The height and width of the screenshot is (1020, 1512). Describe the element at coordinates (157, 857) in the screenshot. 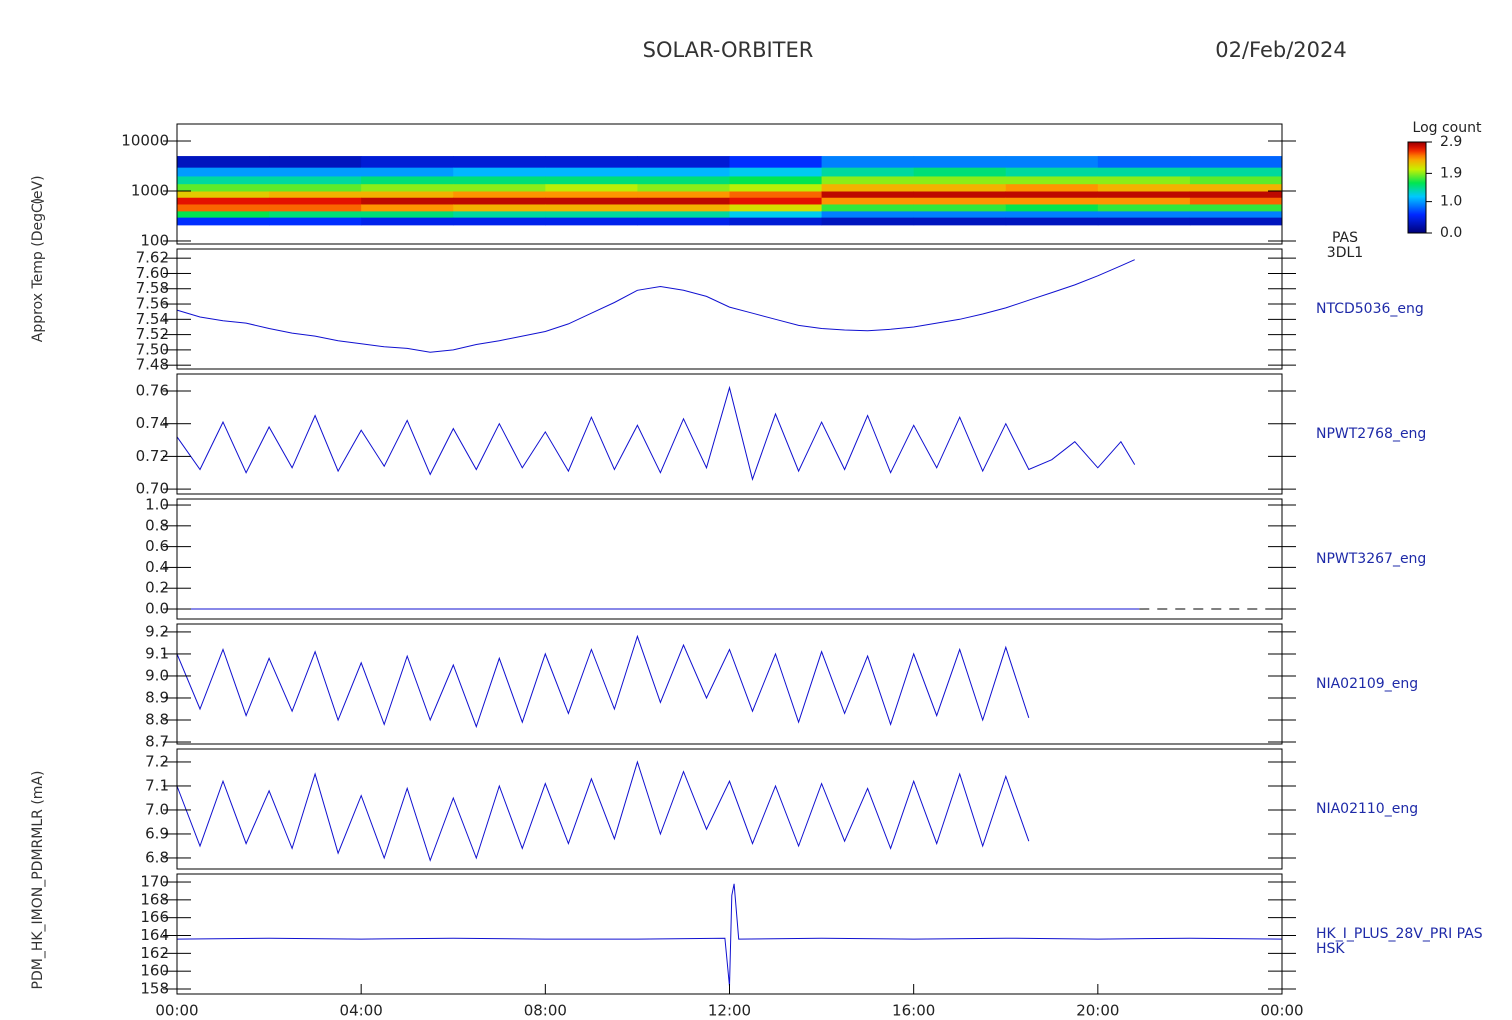

I see `y-tick-label: 6.8` at that location.